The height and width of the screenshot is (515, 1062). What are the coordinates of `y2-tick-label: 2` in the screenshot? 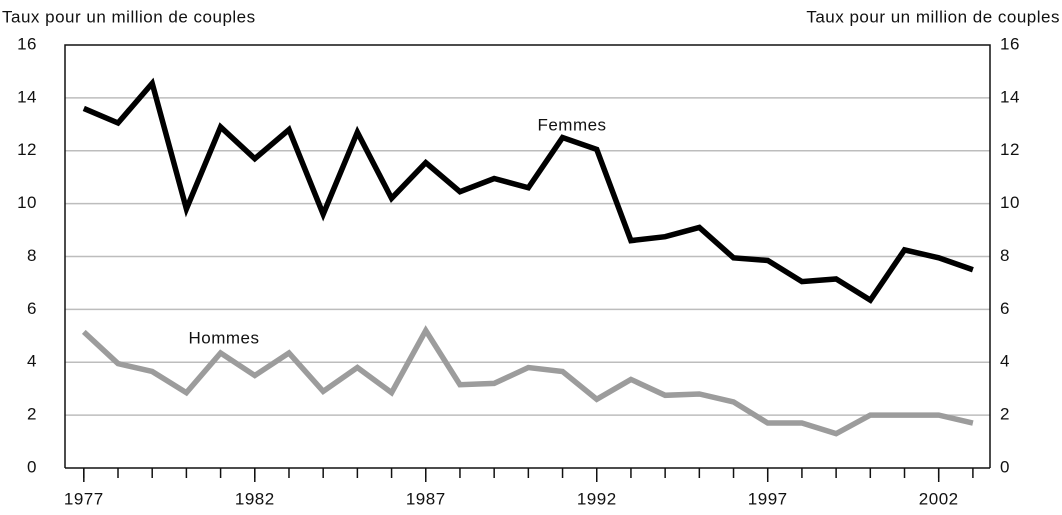 It's located at (1005, 414).